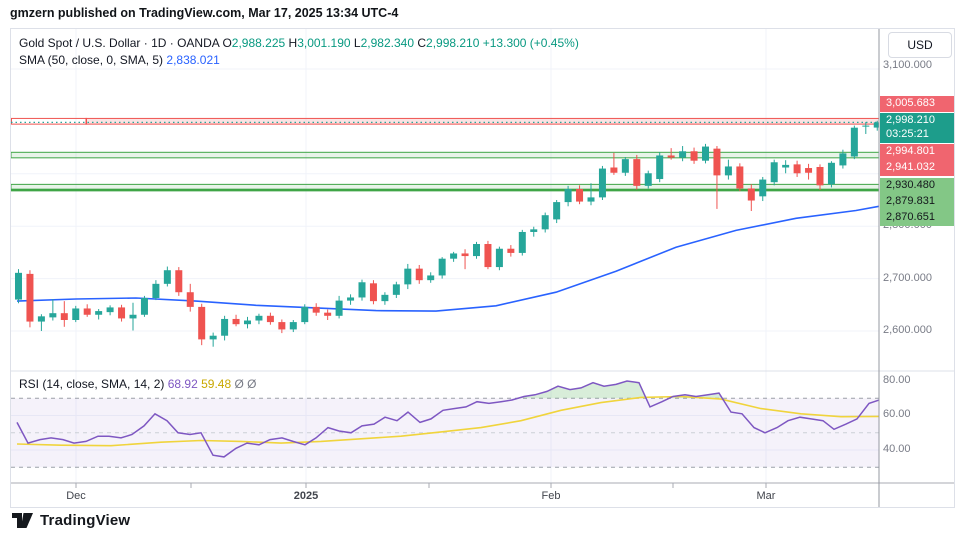  Describe the element at coordinates (76, 496) in the screenshot. I see `time-axis-label: Dec` at that location.